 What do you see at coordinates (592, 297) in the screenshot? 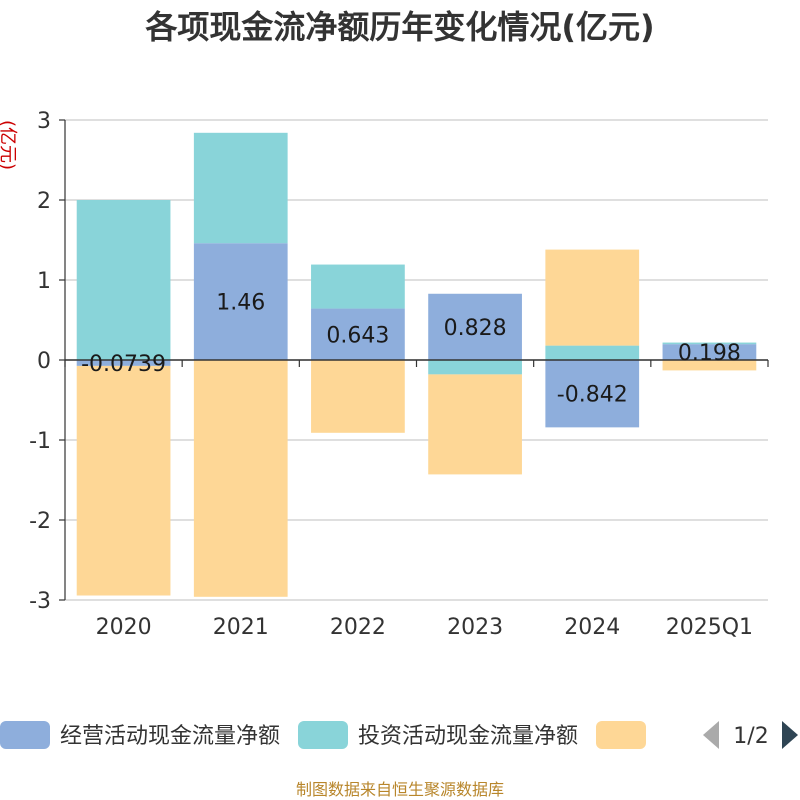
I see `bar-series3-2024` at bounding box center [592, 297].